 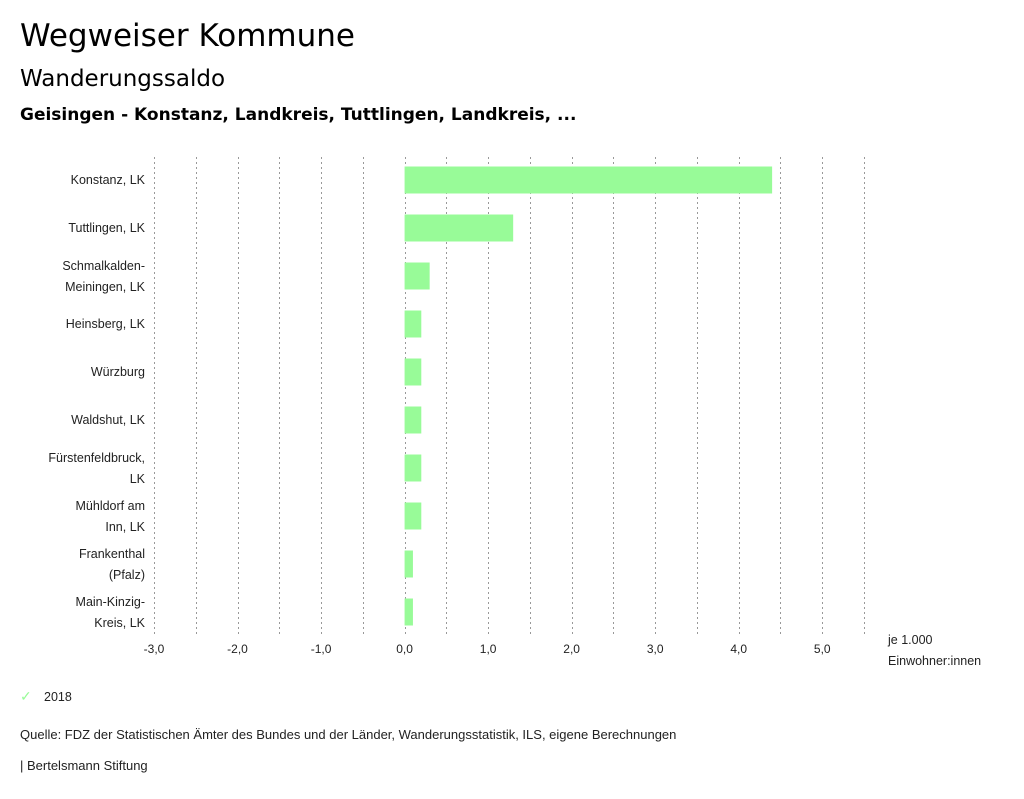 I want to click on x-axis-unit-label: je 1.000 Einwohner:innen, so click(x=934, y=651).